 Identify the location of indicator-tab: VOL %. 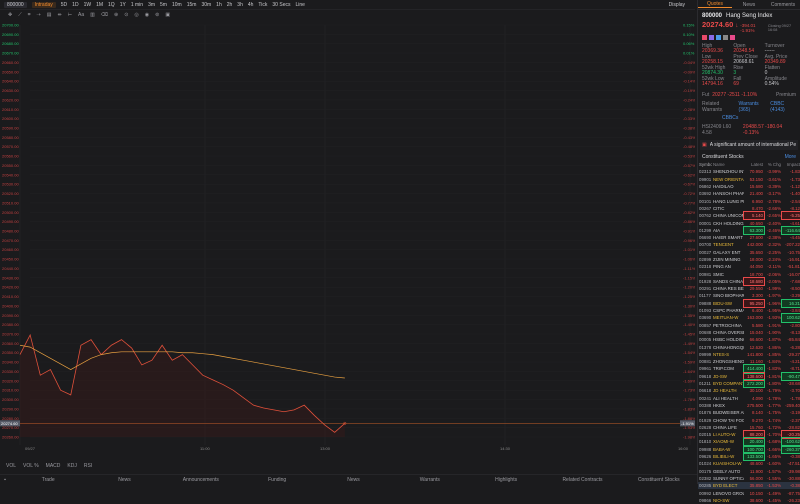
(31, 466).